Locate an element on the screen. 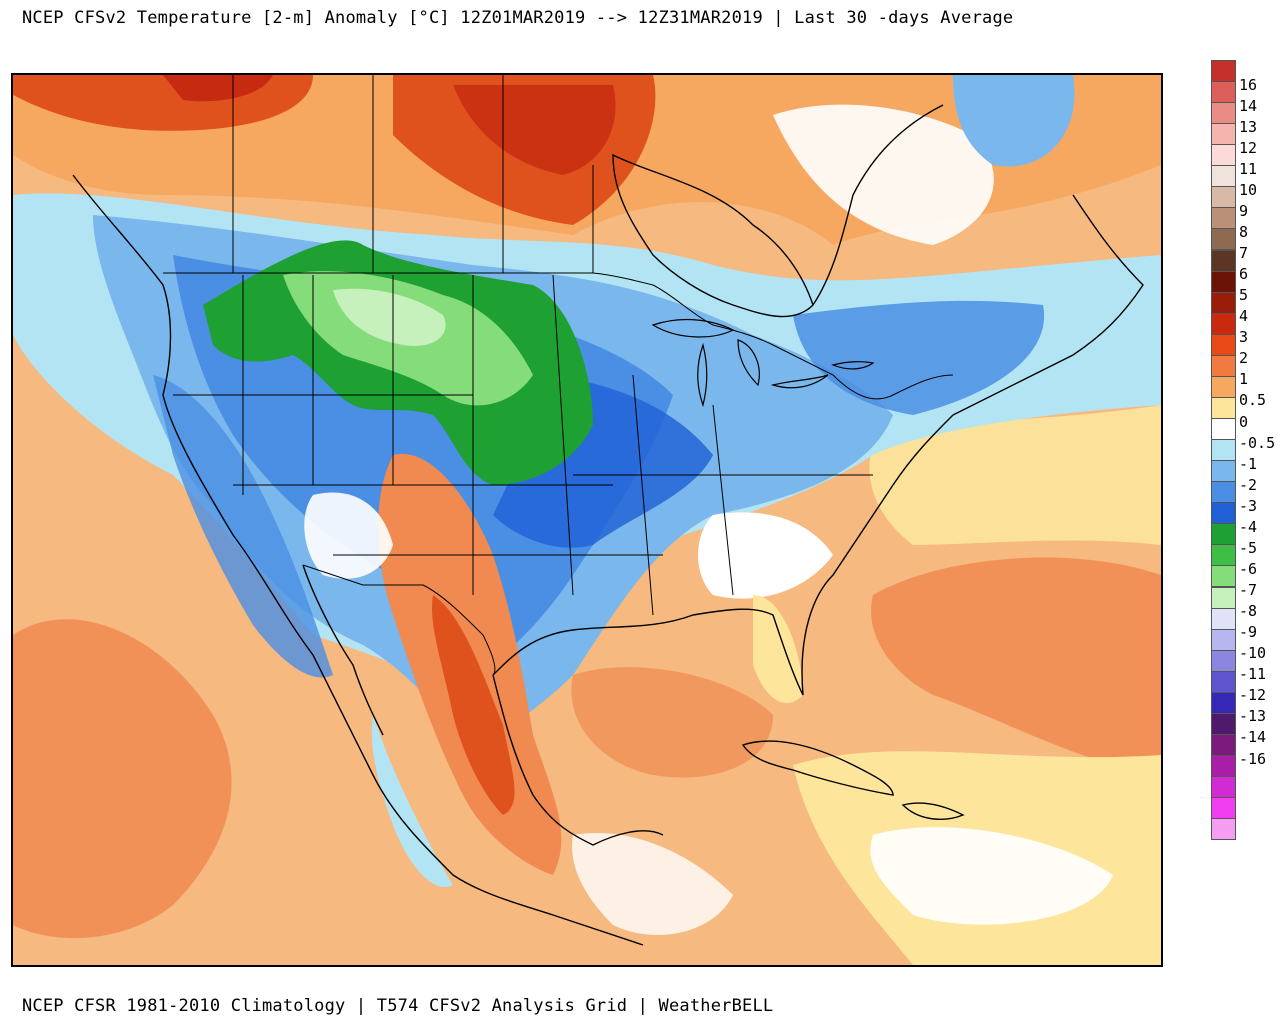  hudson-deep-red is located at coordinates (534, 130).